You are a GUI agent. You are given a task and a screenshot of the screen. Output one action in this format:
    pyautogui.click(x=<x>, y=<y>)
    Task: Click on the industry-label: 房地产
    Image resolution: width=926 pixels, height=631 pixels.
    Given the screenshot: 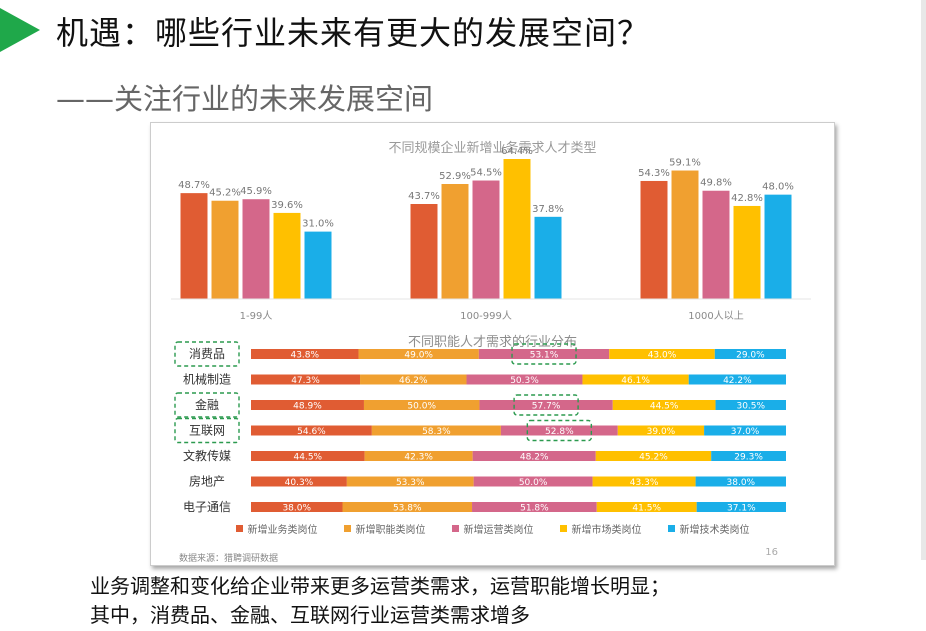 What is the action you would take?
    pyautogui.click(x=207, y=481)
    